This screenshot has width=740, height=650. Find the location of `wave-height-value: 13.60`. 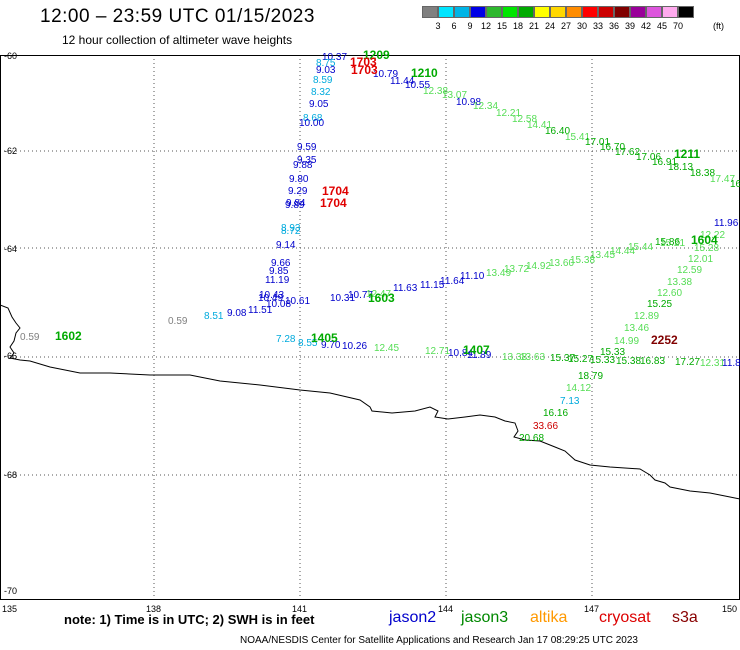

wave-height-value: 13.60 is located at coordinates (562, 263).